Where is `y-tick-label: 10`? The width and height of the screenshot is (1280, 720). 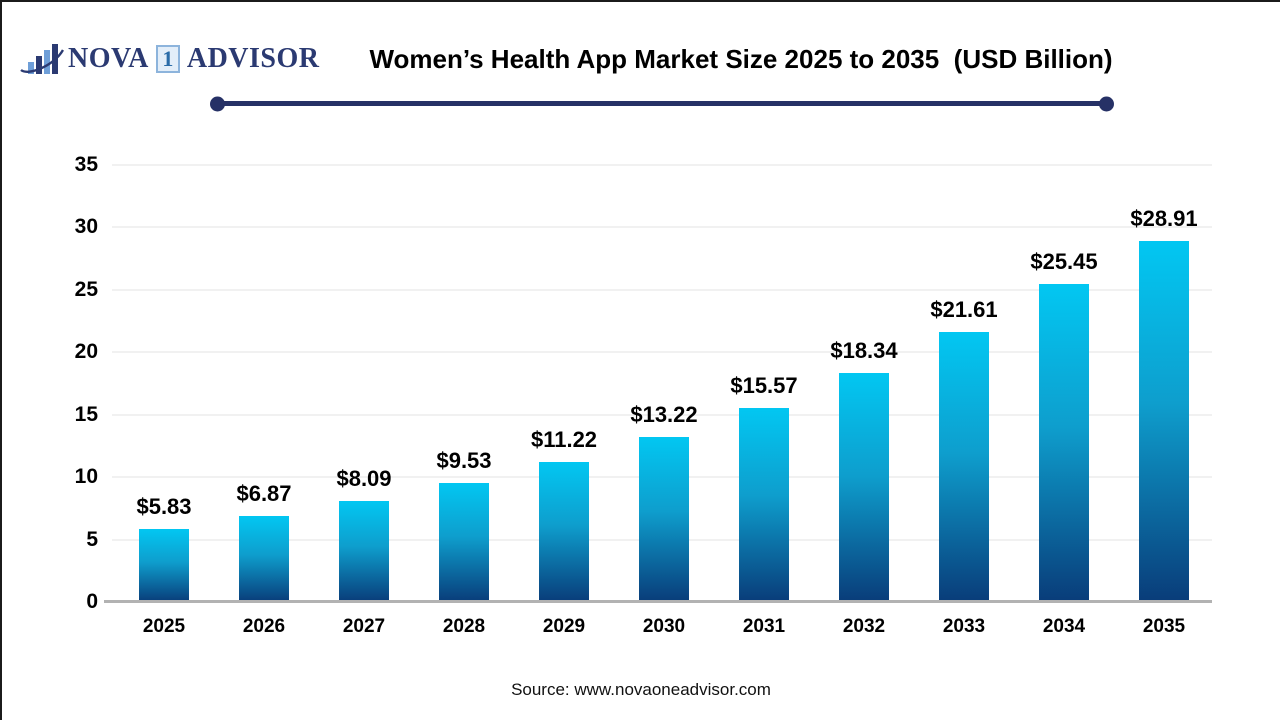 y-tick-label: 10 is located at coordinates (86, 477).